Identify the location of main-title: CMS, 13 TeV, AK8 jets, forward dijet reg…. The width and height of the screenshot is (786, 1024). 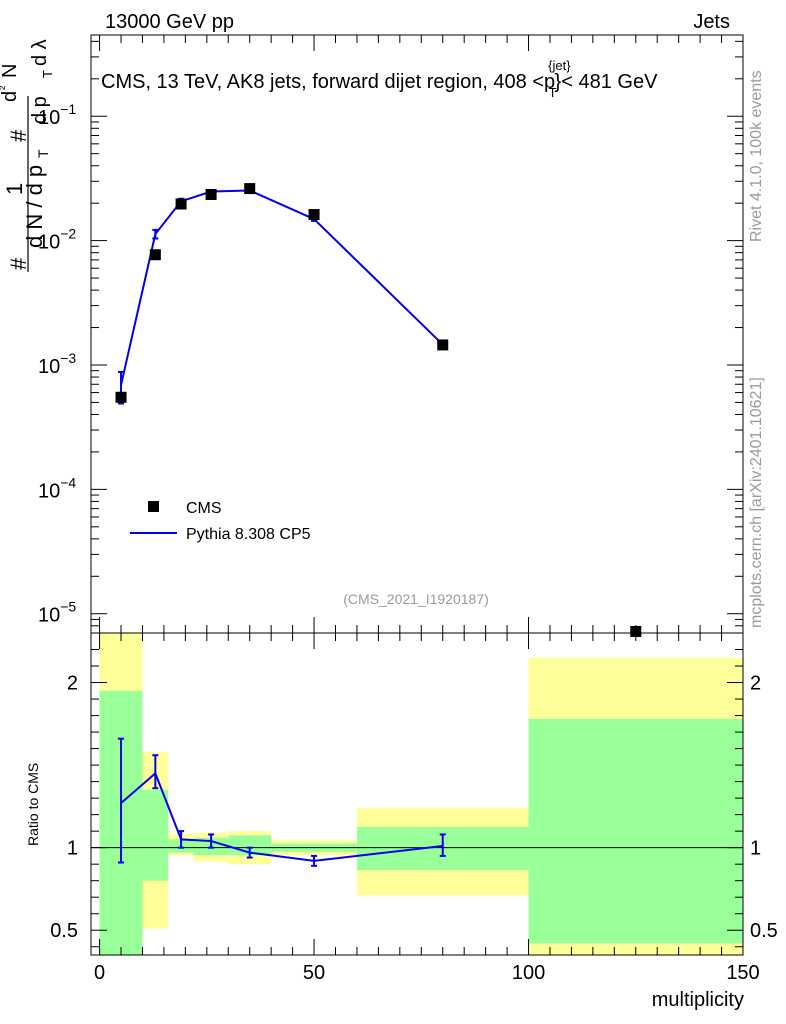
(379, 79).